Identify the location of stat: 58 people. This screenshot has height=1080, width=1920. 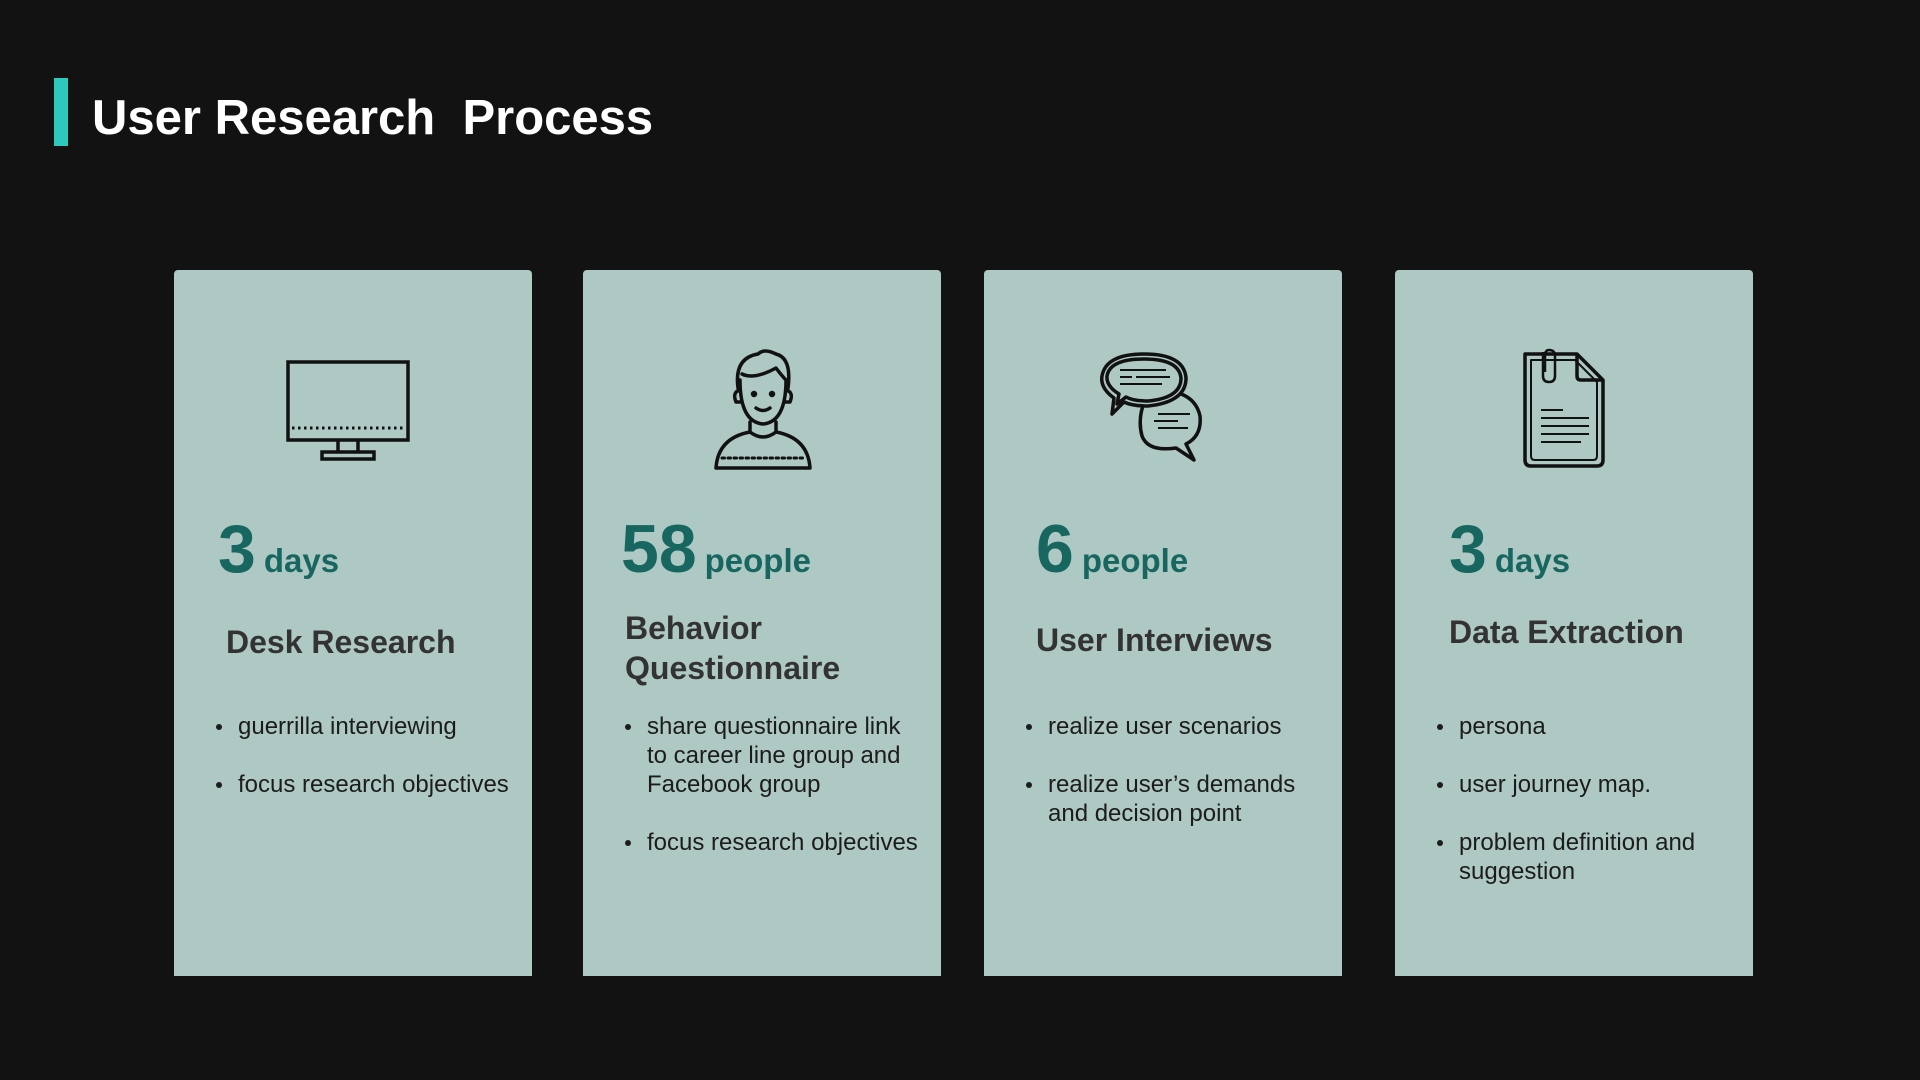
(716, 549).